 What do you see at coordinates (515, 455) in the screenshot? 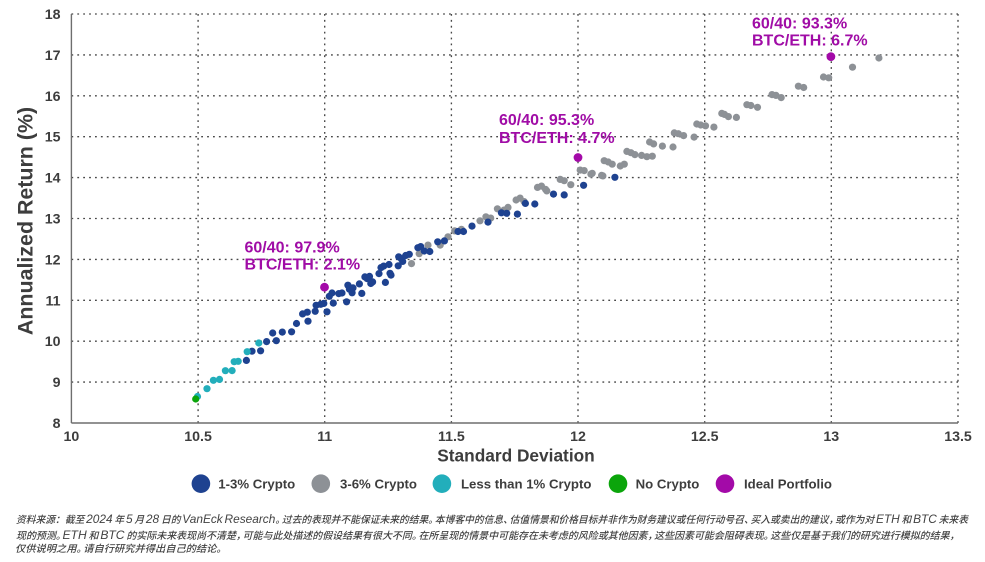
I see `svg-text: Standard Deviation` at bounding box center [515, 455].